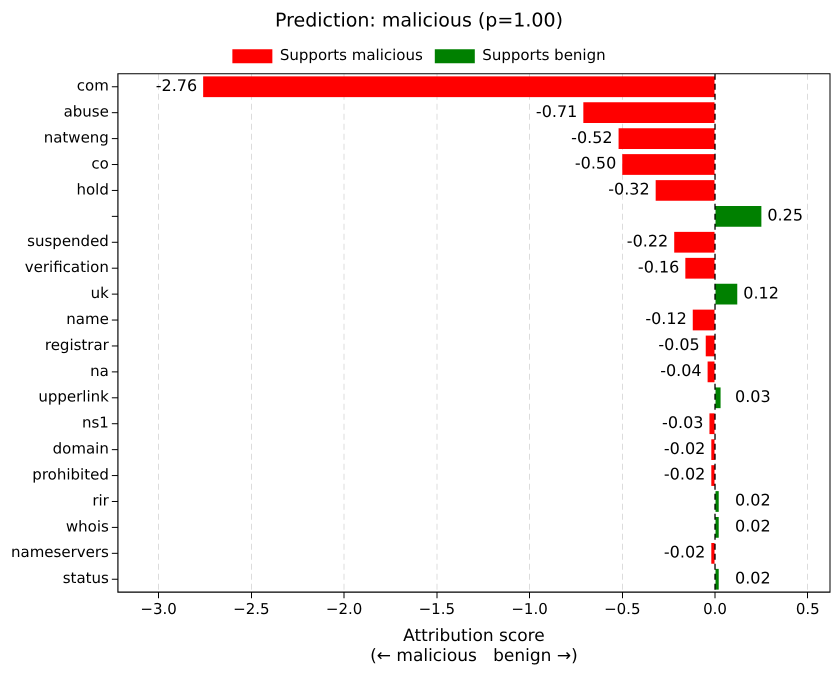 Image resolution: width=832 pixels, height=675 pixels. What do you see at coordinates (544, 55) in the screenshot?
I see `legend-label: Supports benign` at bounding box center [544, 55].